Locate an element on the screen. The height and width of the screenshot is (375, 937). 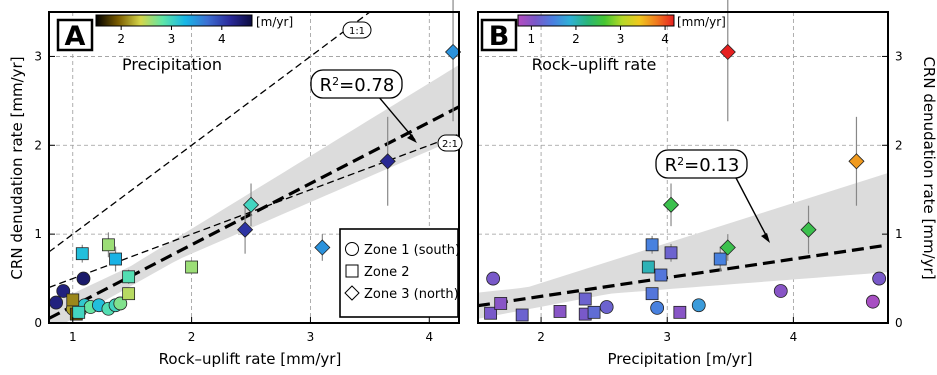
panel-b-colorbar-ticks: 1 2 3 4 is located at coordinates (598, 36).